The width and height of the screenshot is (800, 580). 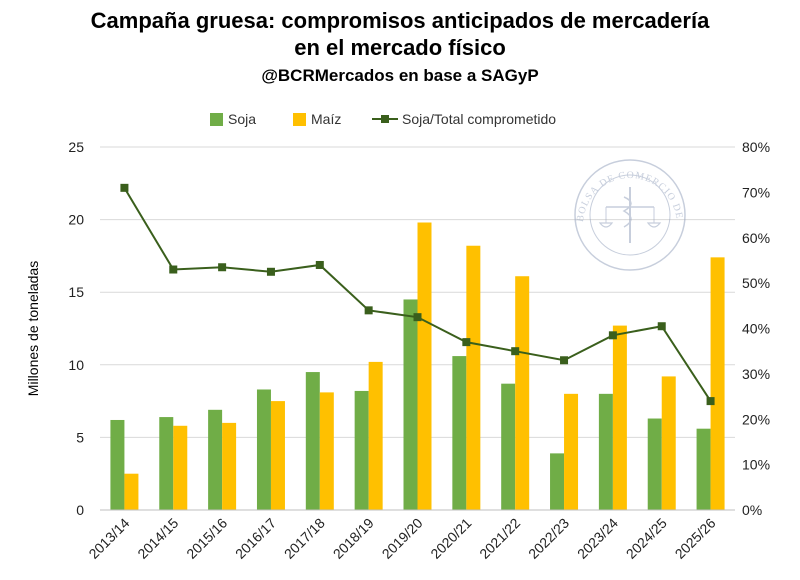 What do you see at coordinates (756, 238) in the screenshot?
I see `y2-tick-label: 60%` at bounding box center [756, 238].